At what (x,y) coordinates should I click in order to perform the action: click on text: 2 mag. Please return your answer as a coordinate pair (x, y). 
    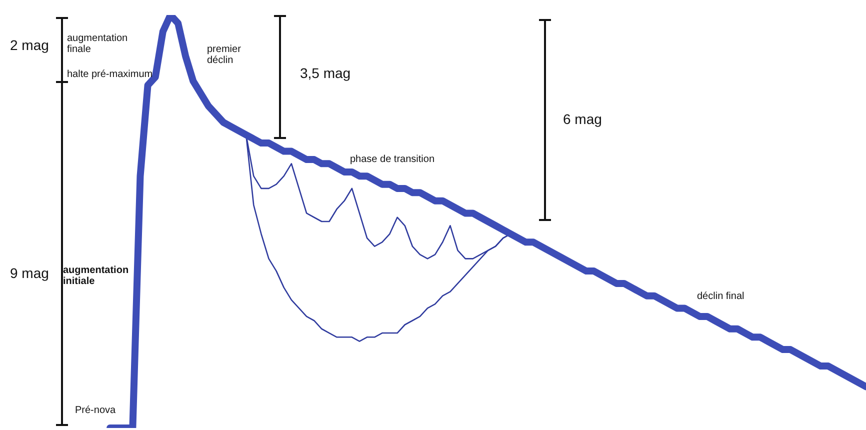
    Looking at the image, I should click on (30, 45).